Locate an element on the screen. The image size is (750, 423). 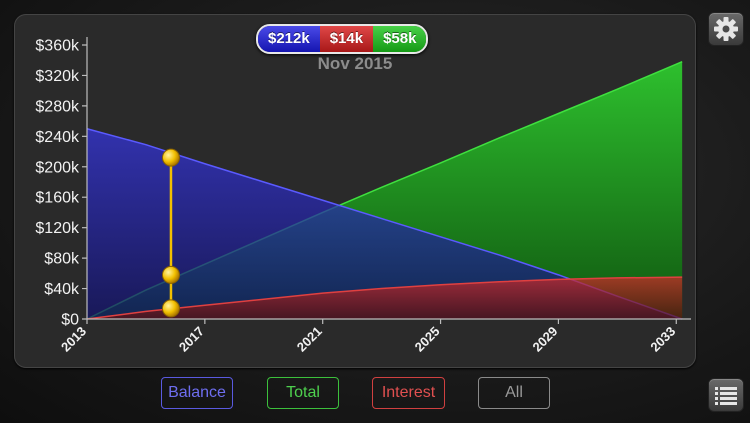
balance-button: Balance is located at coordinates (197, 393).